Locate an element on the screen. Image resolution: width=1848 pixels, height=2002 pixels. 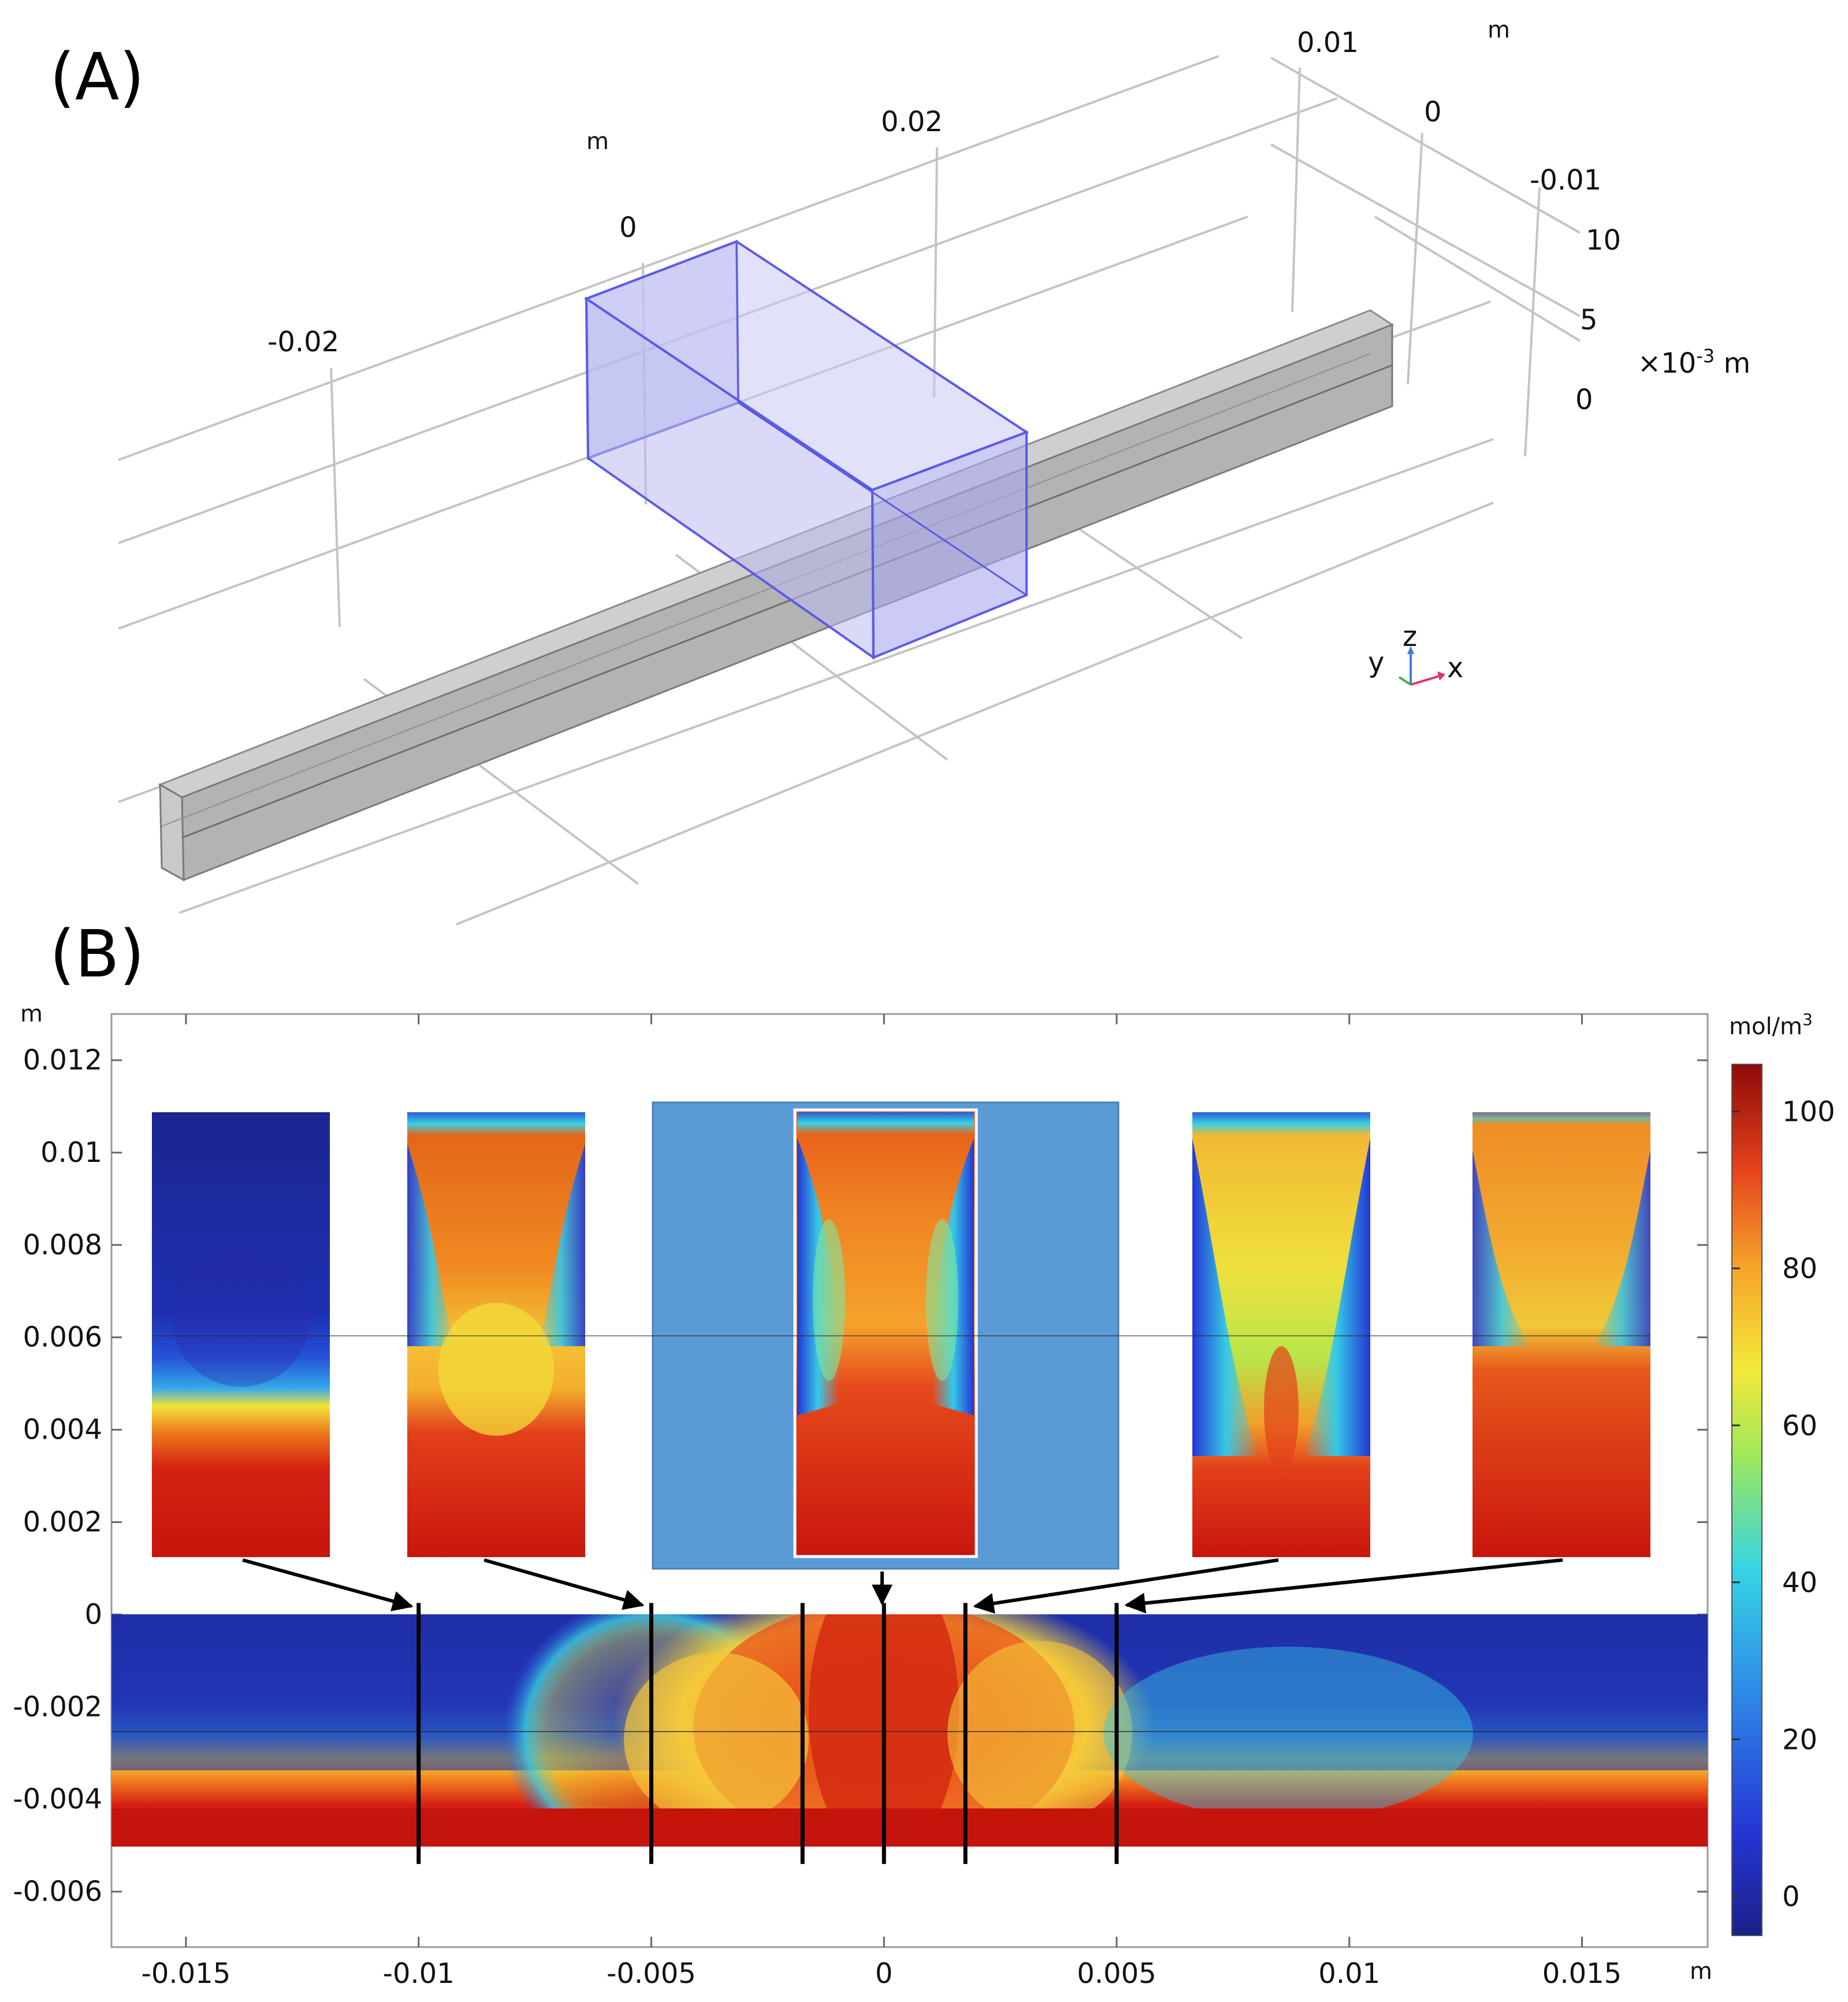
panel-a-chamber-box is located at coordinates (806, 450).